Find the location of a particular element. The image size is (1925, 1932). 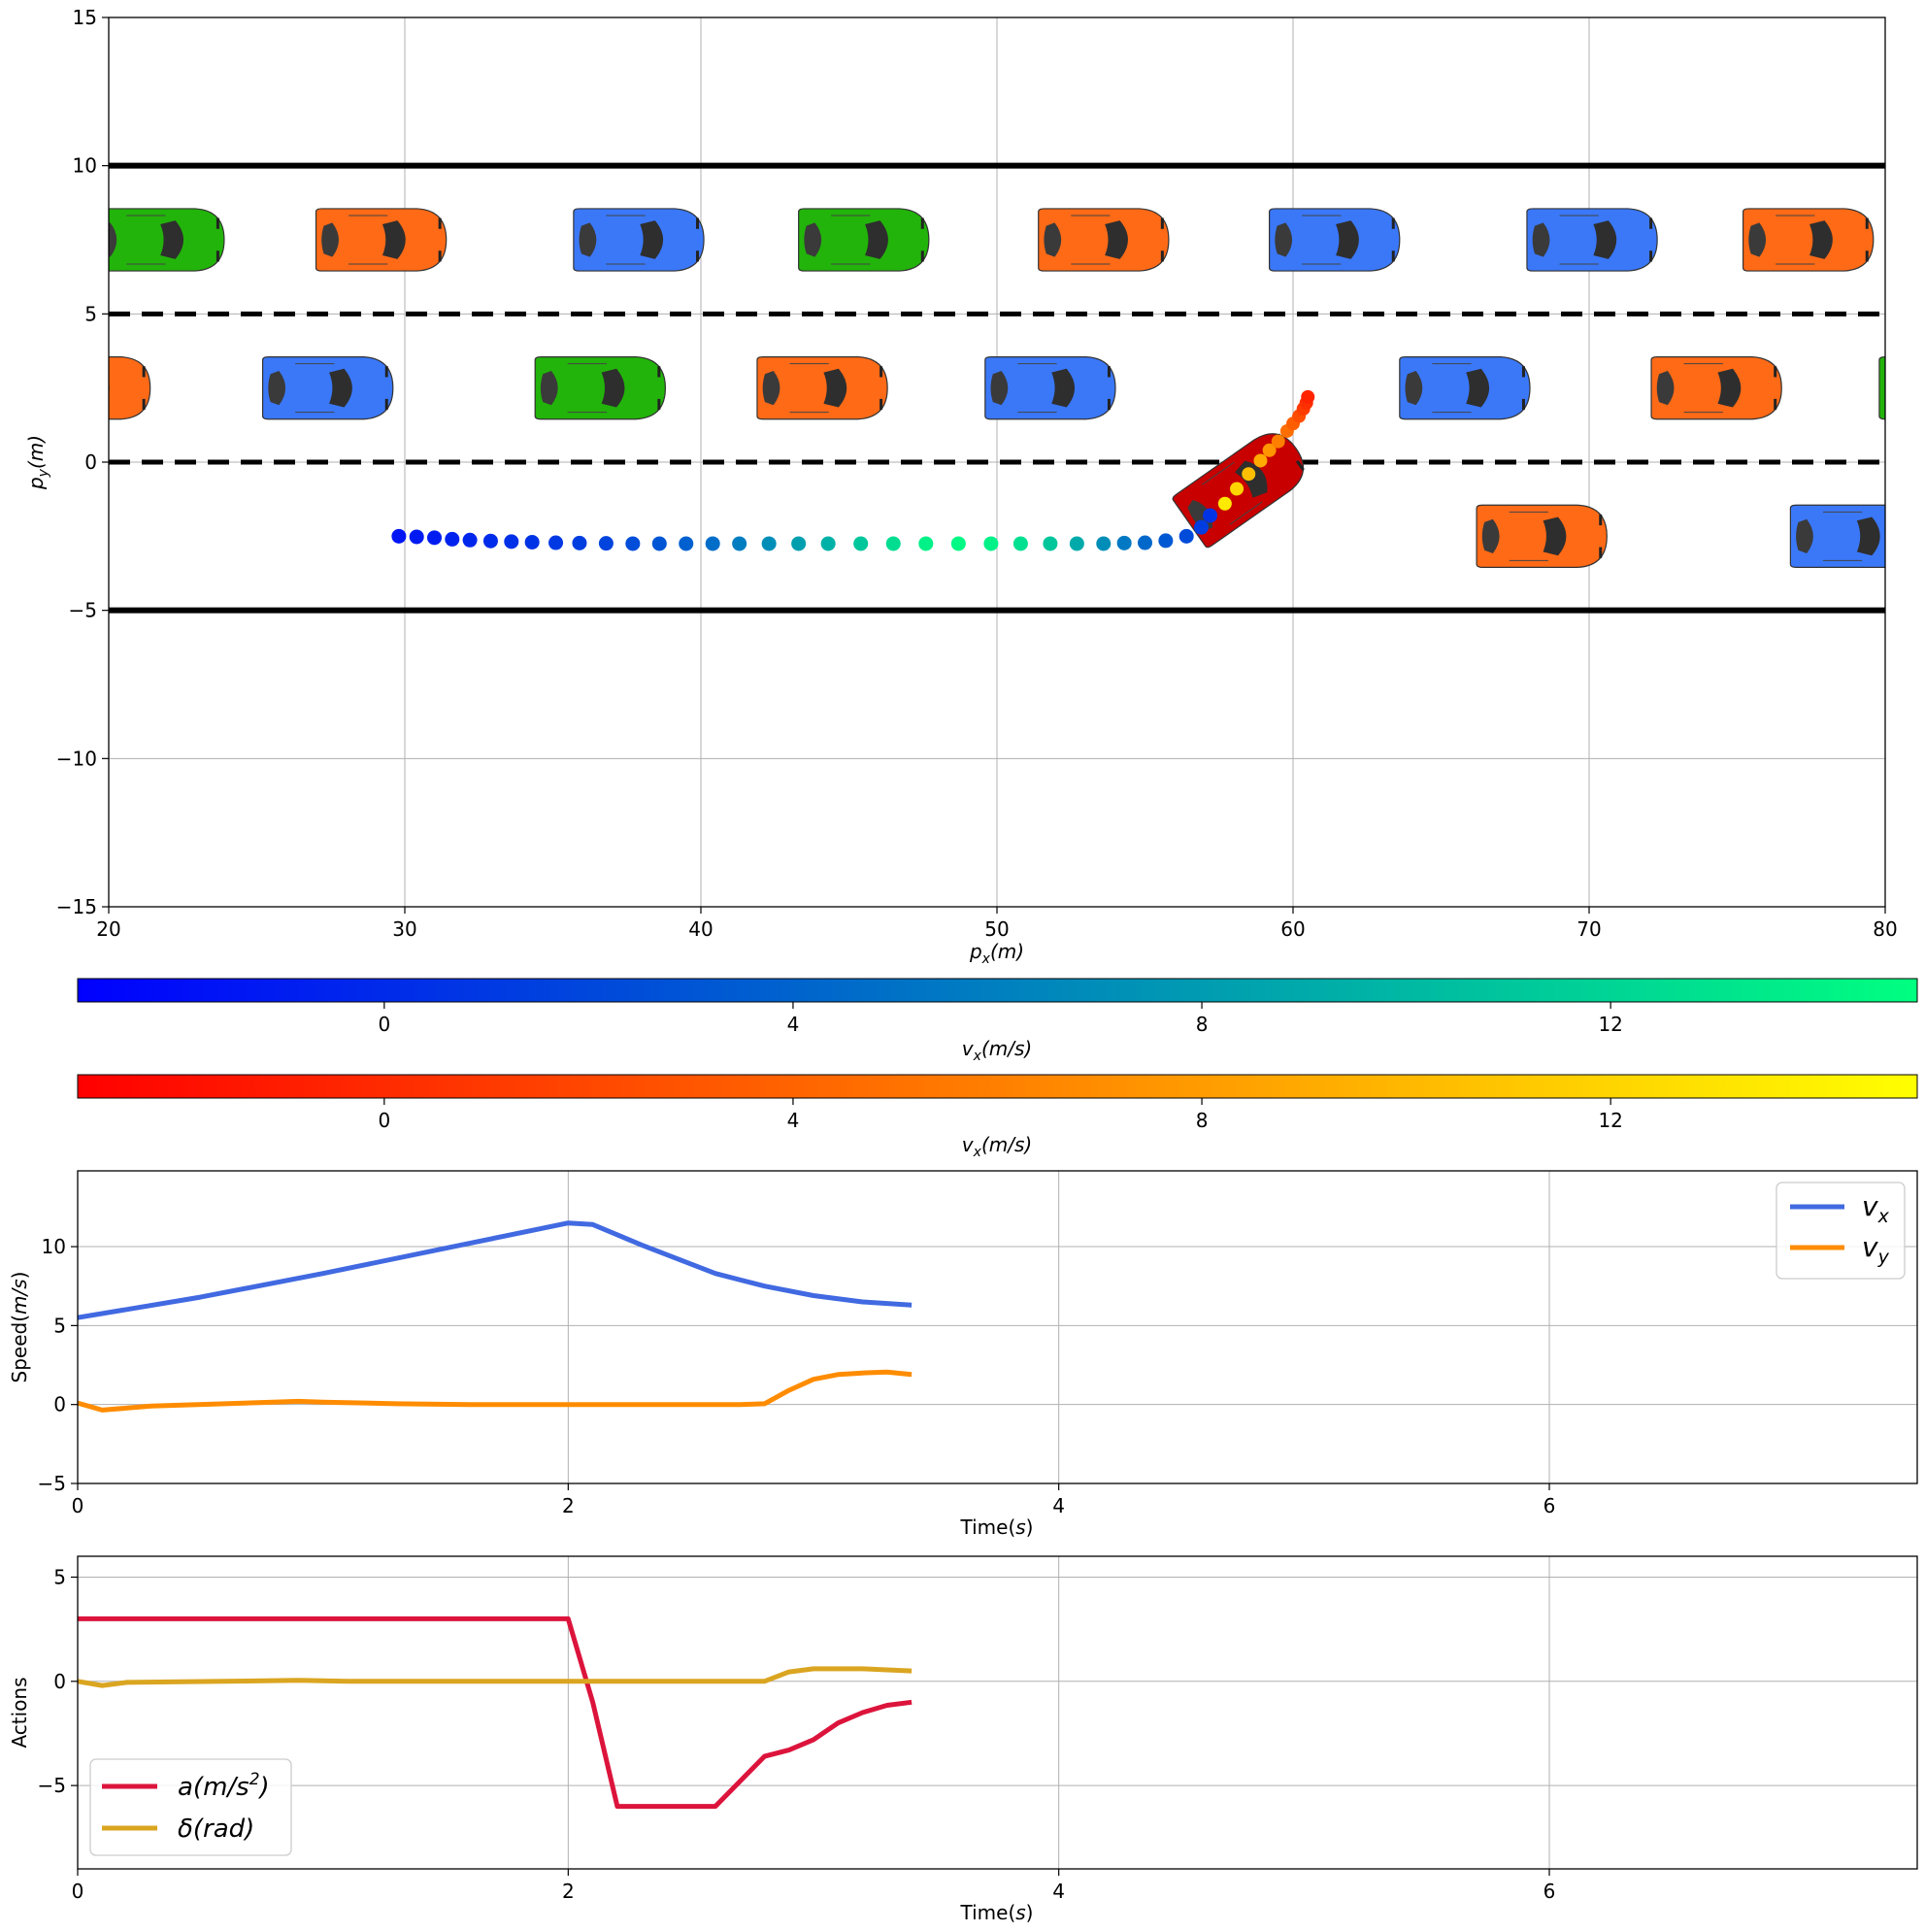

prediction-colorbar: 0 4 8 12 vx(m/s) is located at coordinates (998, 1117).